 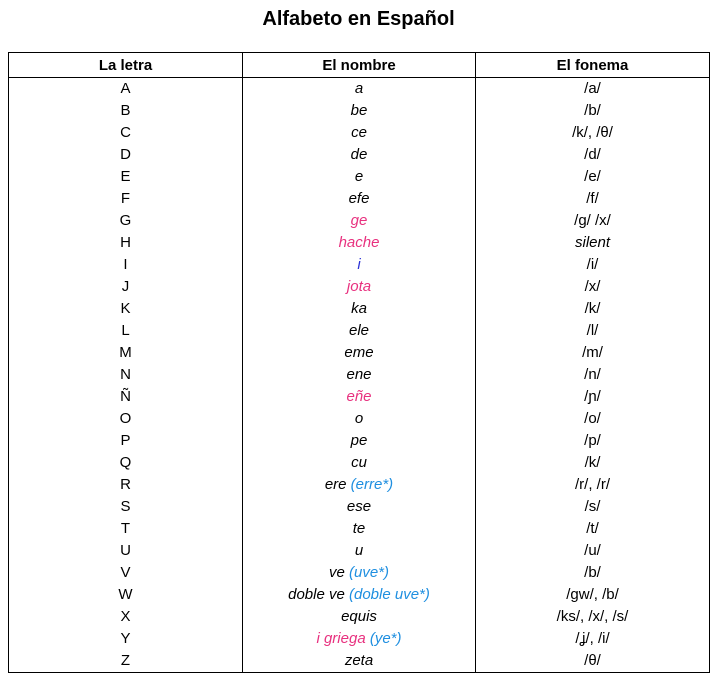 What do you see at coordinates (592, 243) in the screenshot?
I see `phoneme-cell: silent` at bounding box center [592, 243].